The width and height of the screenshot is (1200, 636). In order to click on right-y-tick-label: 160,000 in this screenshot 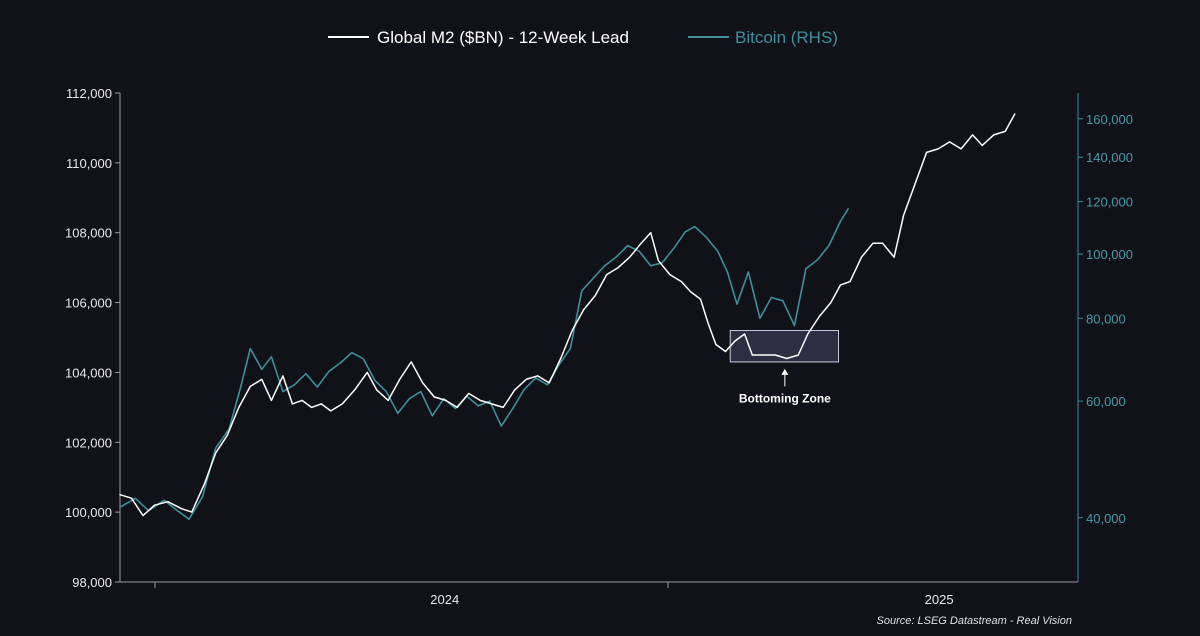, I will do `click(1109, 119)`.